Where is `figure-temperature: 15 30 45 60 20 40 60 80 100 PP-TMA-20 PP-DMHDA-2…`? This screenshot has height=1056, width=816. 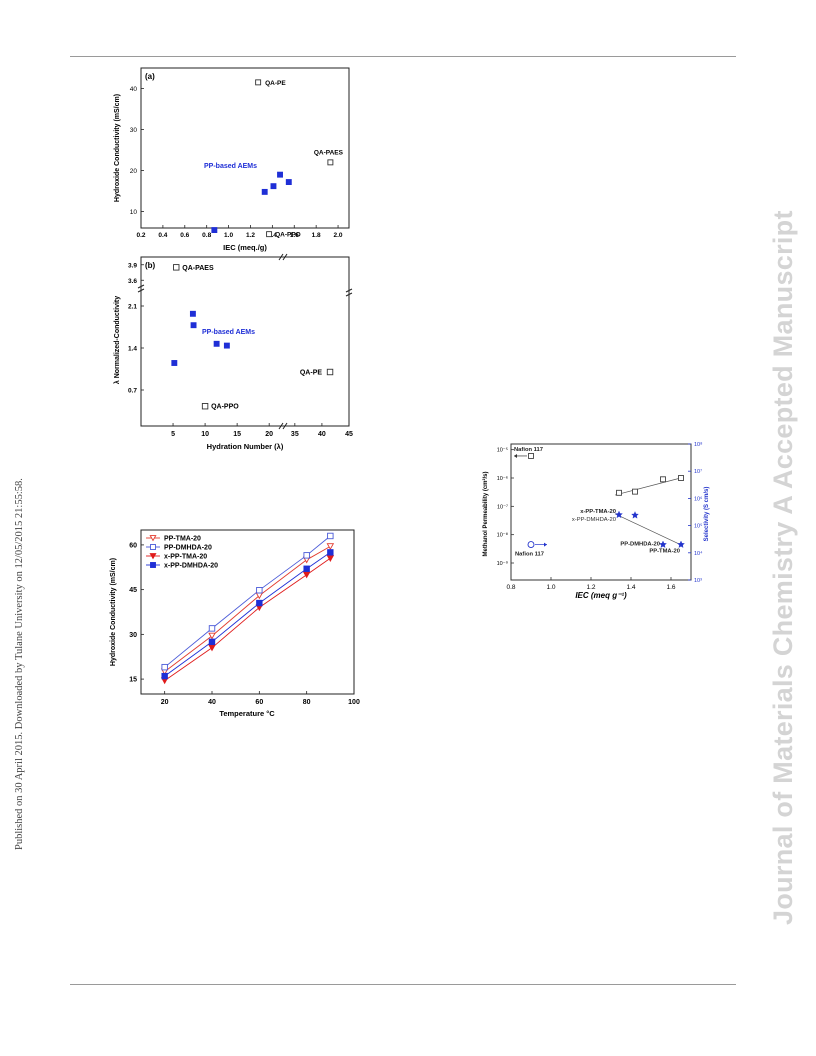
figure-temperature: 15 30 45 60 20 40 60 80 100 PP-TMA-20 PP-DMHDA-2… is located at coordinates (234, 623).